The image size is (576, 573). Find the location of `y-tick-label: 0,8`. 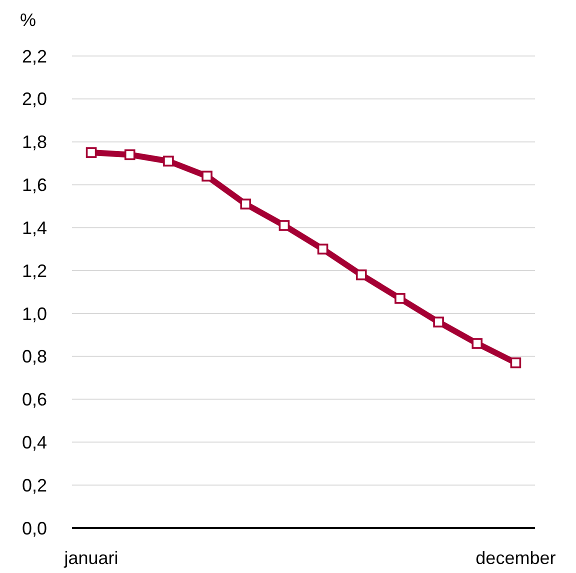

y-tick-label: 0,8 is located at coordinates (34, 356).